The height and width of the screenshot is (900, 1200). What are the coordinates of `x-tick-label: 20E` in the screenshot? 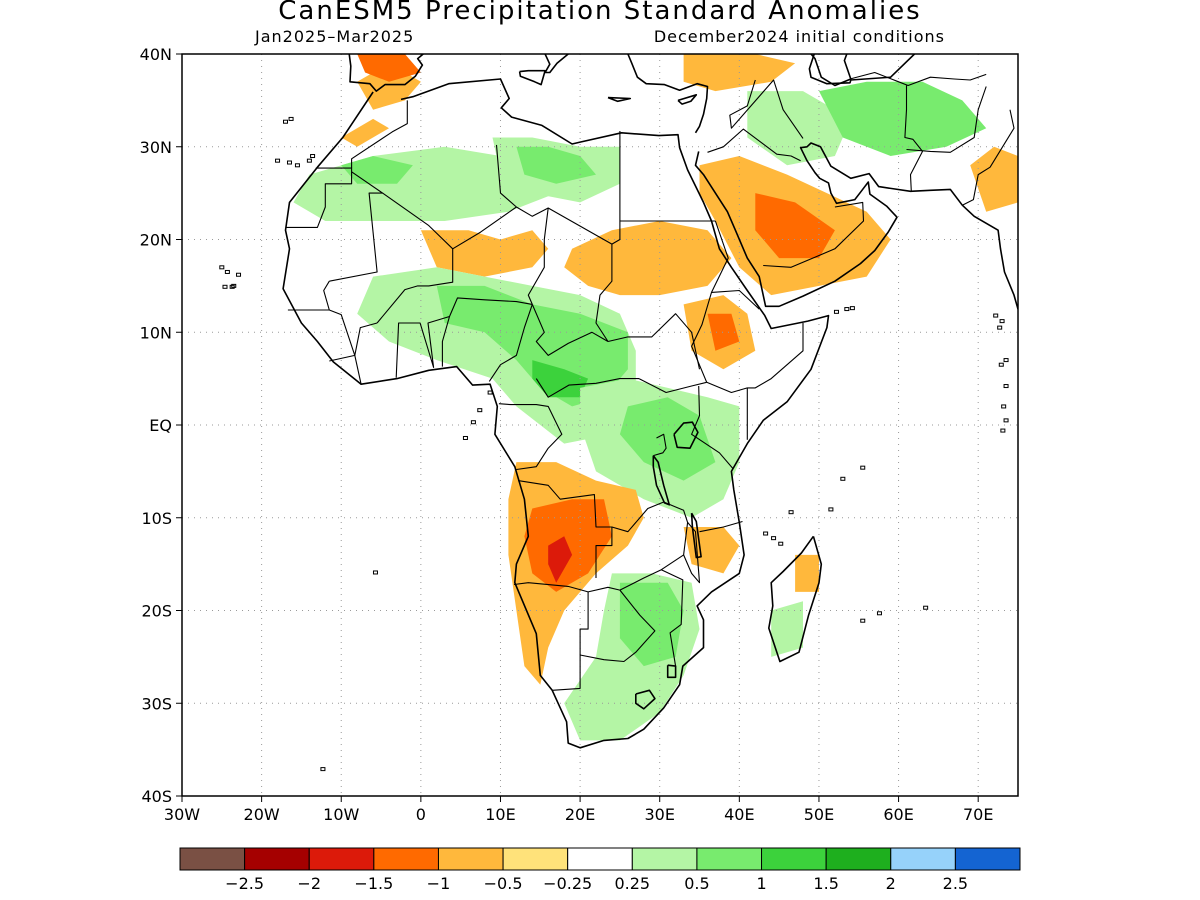 It's located at (580, 814).